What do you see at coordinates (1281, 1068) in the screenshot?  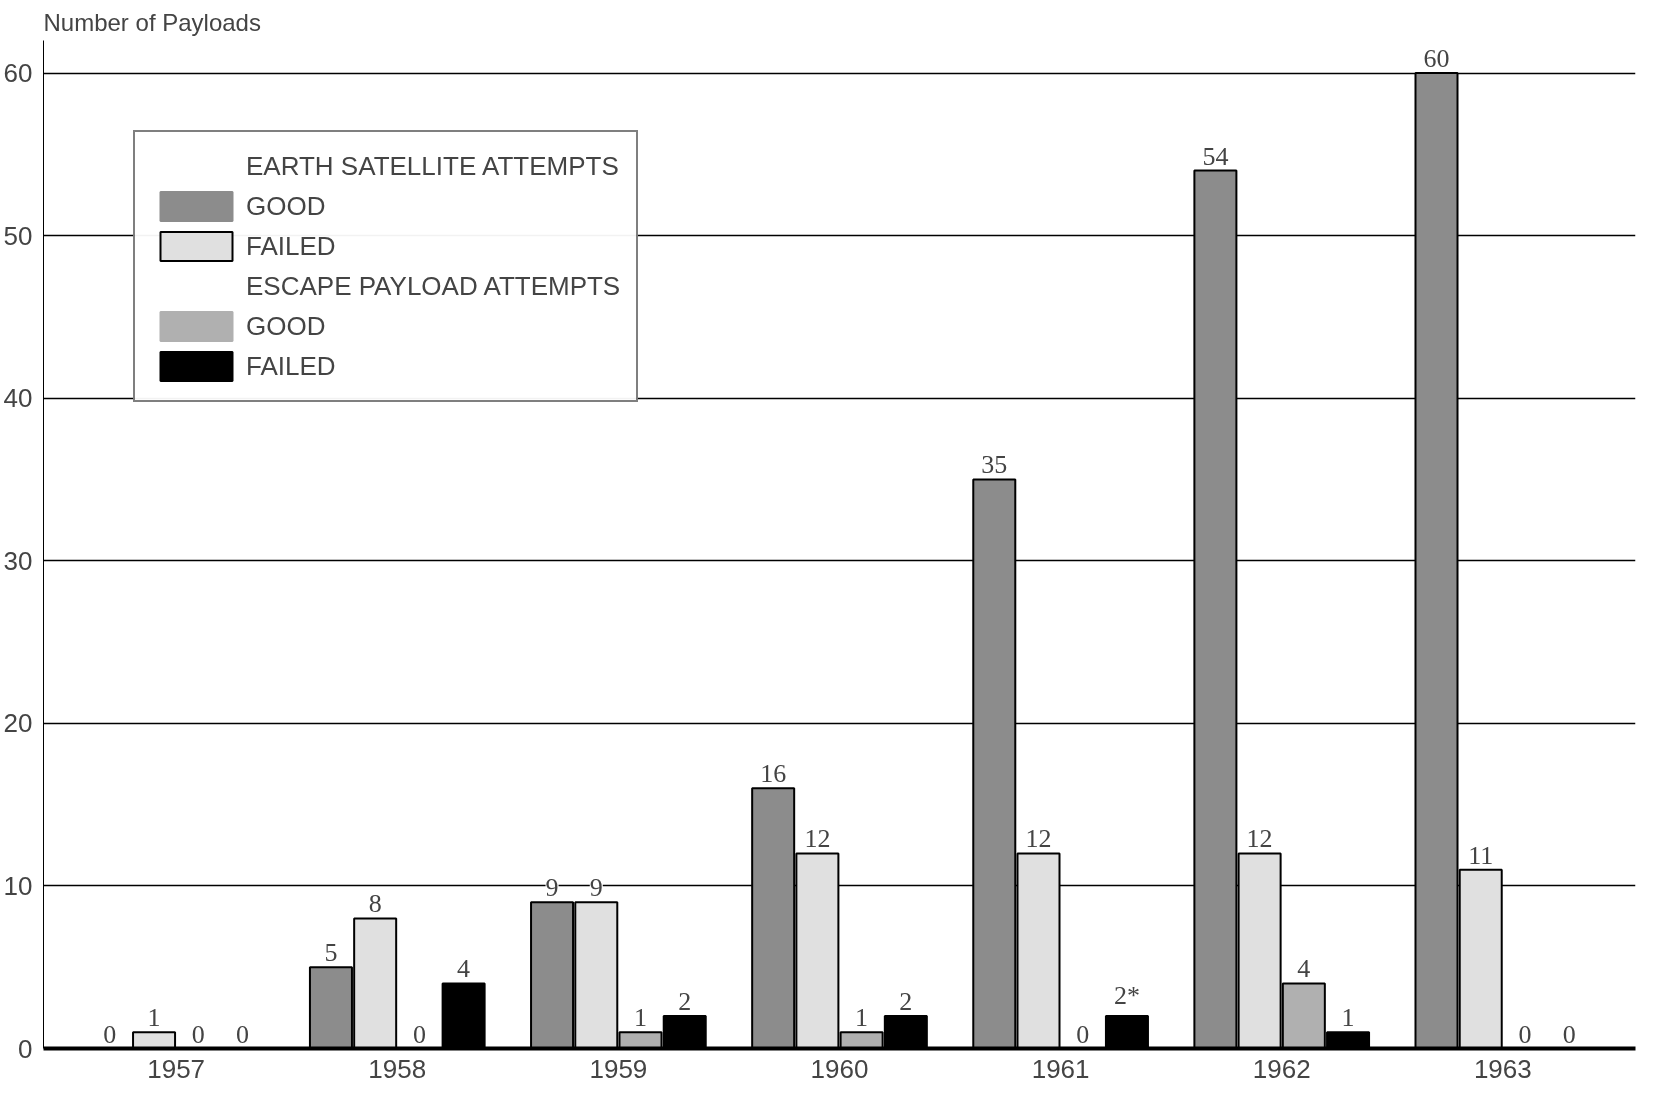 I see `x-tick-label: 1962` at bounding box center [1281, 1068].